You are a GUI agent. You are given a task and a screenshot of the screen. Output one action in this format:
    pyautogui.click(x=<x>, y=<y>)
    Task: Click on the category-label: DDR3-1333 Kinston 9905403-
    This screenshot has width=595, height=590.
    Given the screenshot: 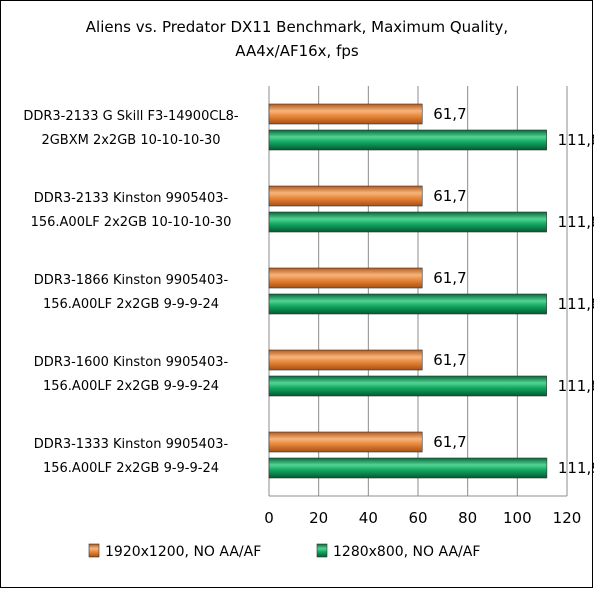 What is the action you would take?
    pyautogui.click(x=131, y=444)
    